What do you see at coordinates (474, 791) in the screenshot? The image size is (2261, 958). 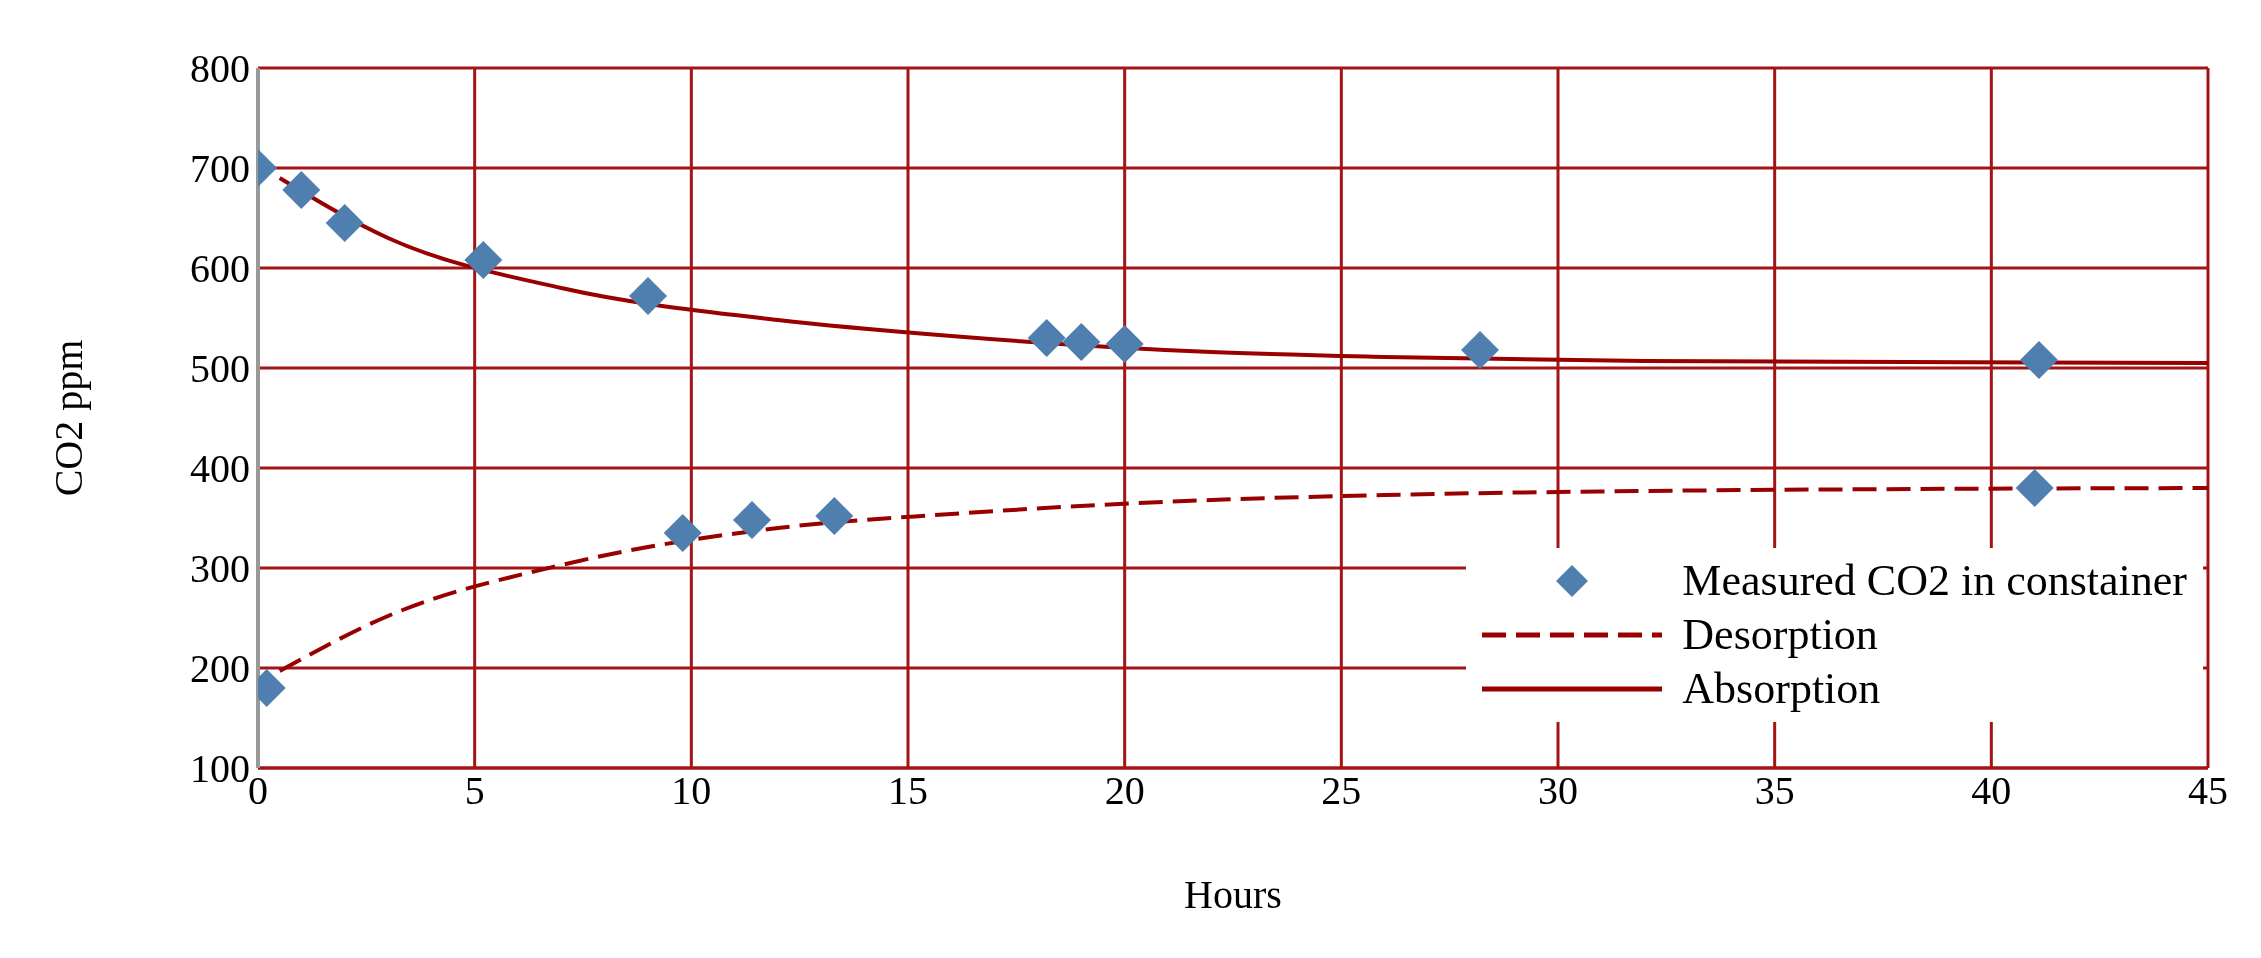 I see `x-tick-label: 5` at bounding box center [474, 791].